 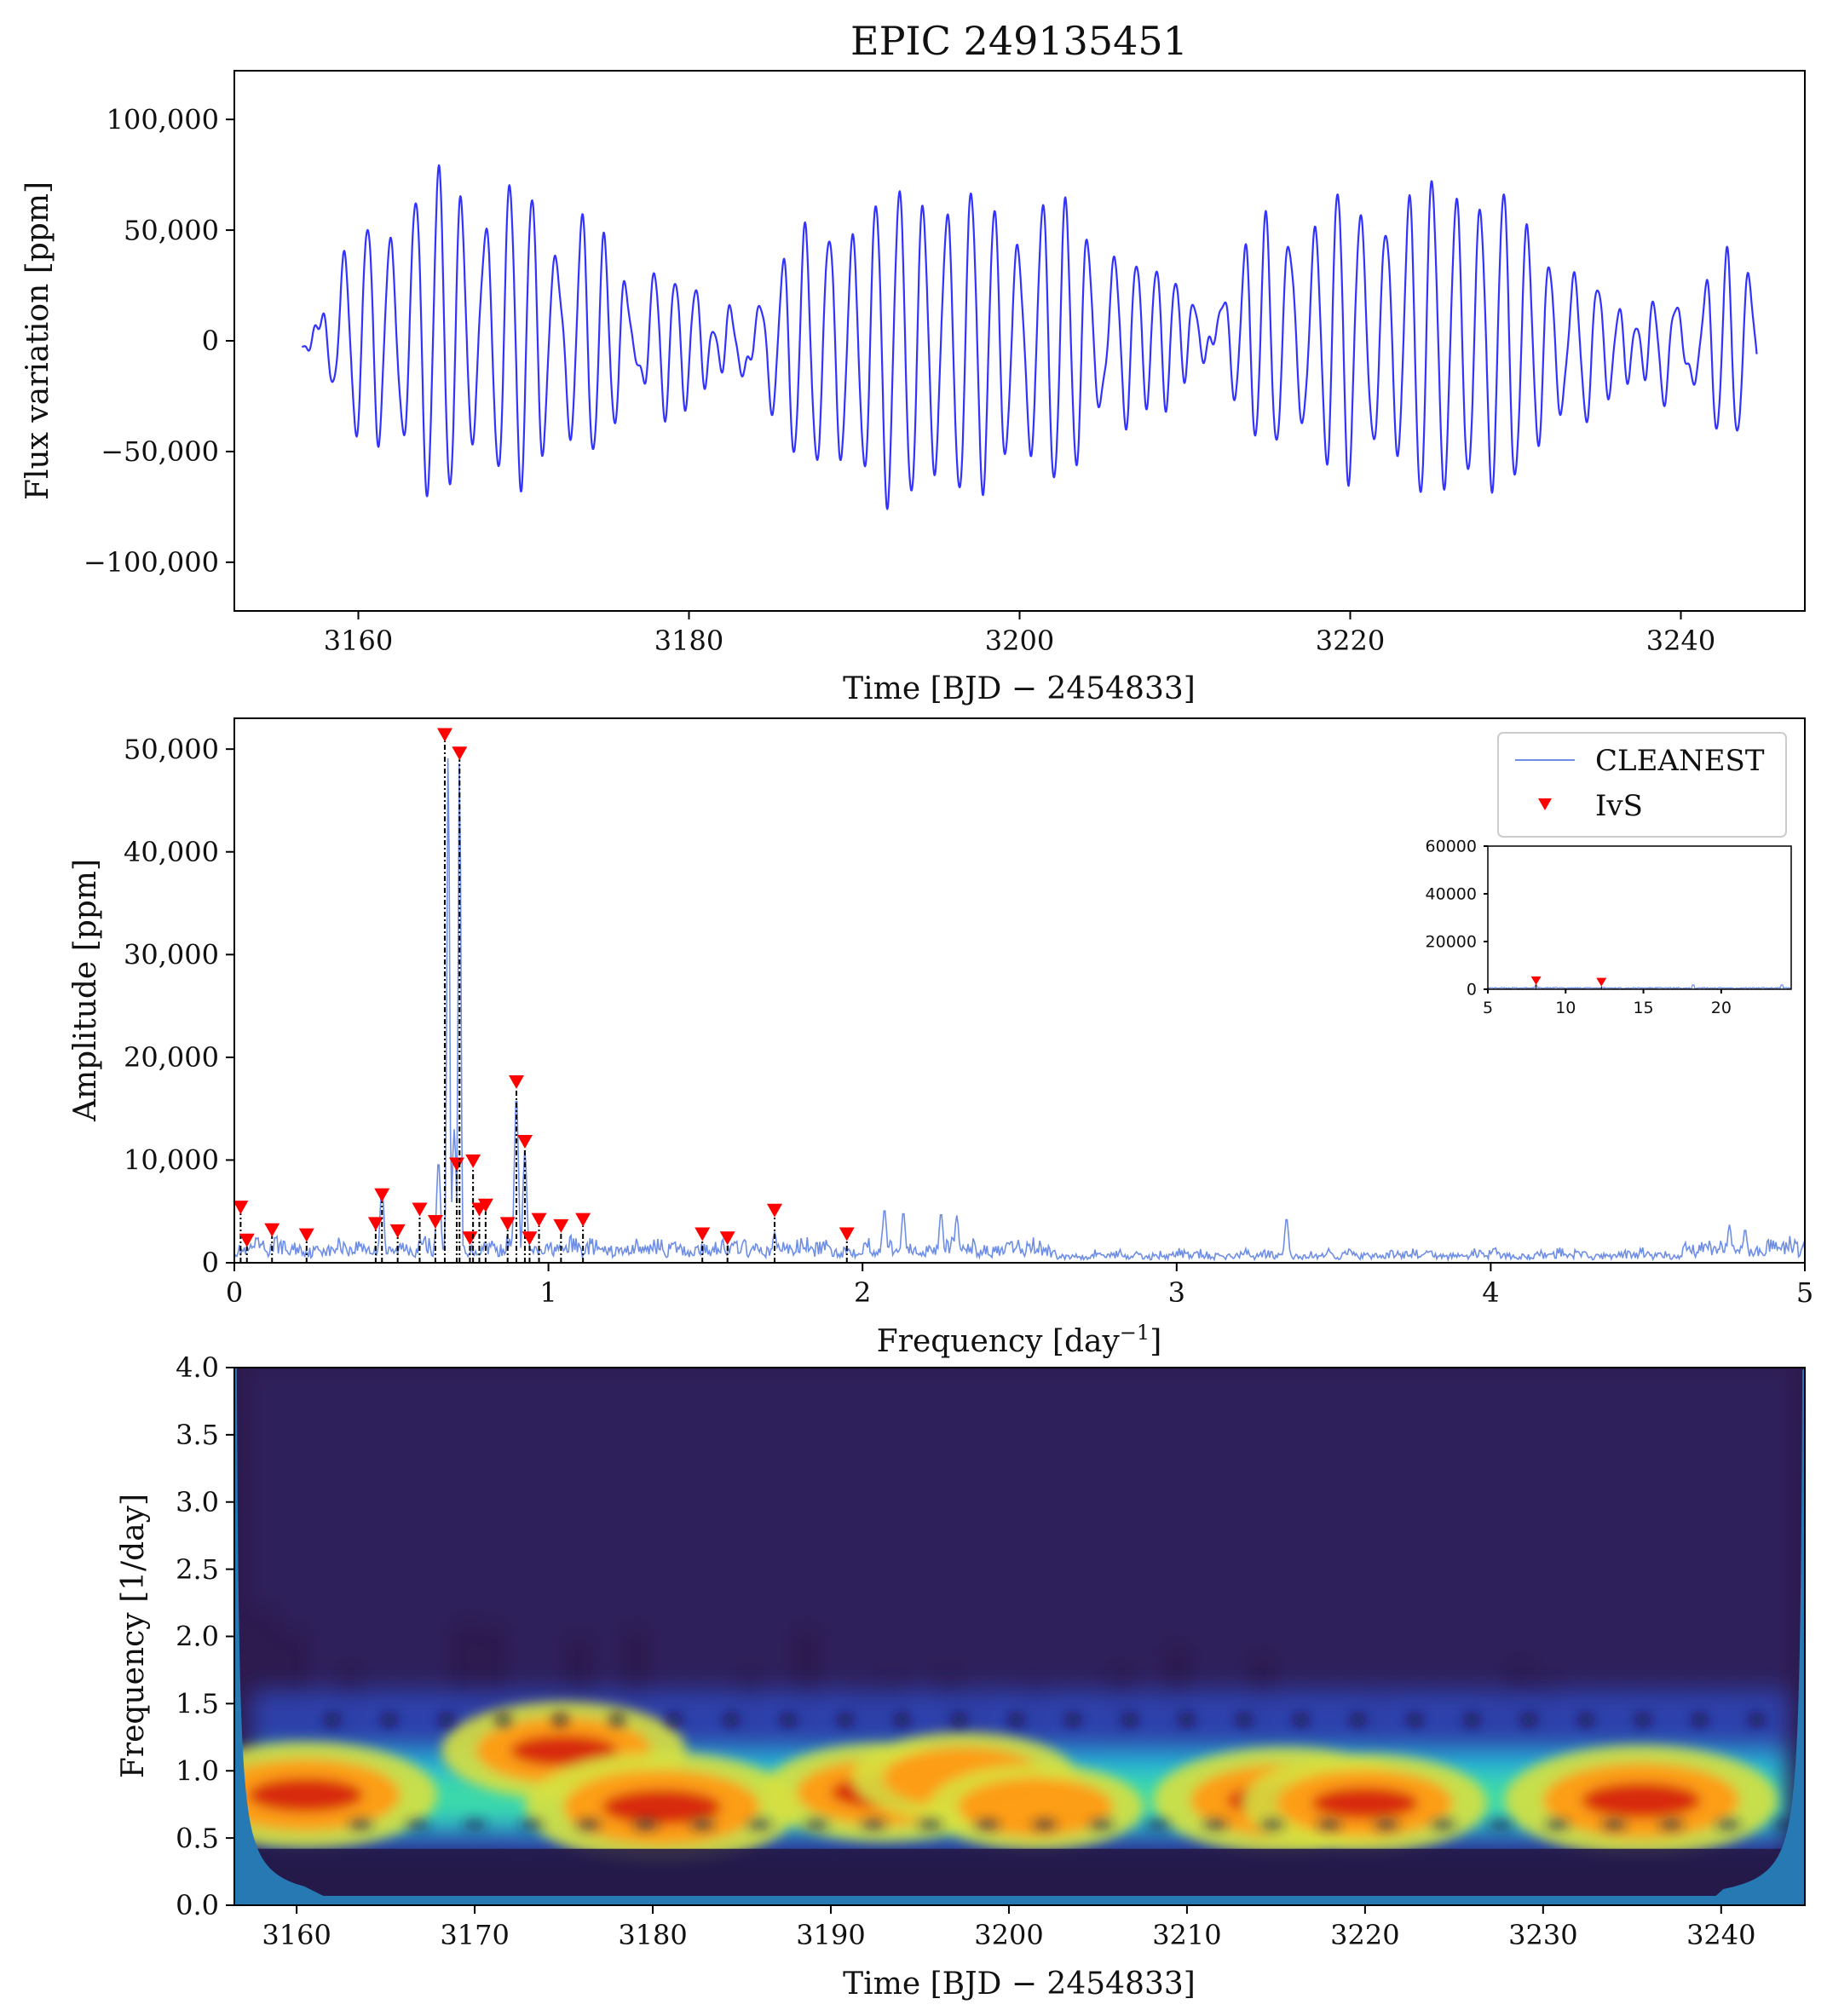 What do you see at coordinates (171, 852) in the screenshot?
I see `y-tick-label: 40,000` at bounding box center [171, 852].